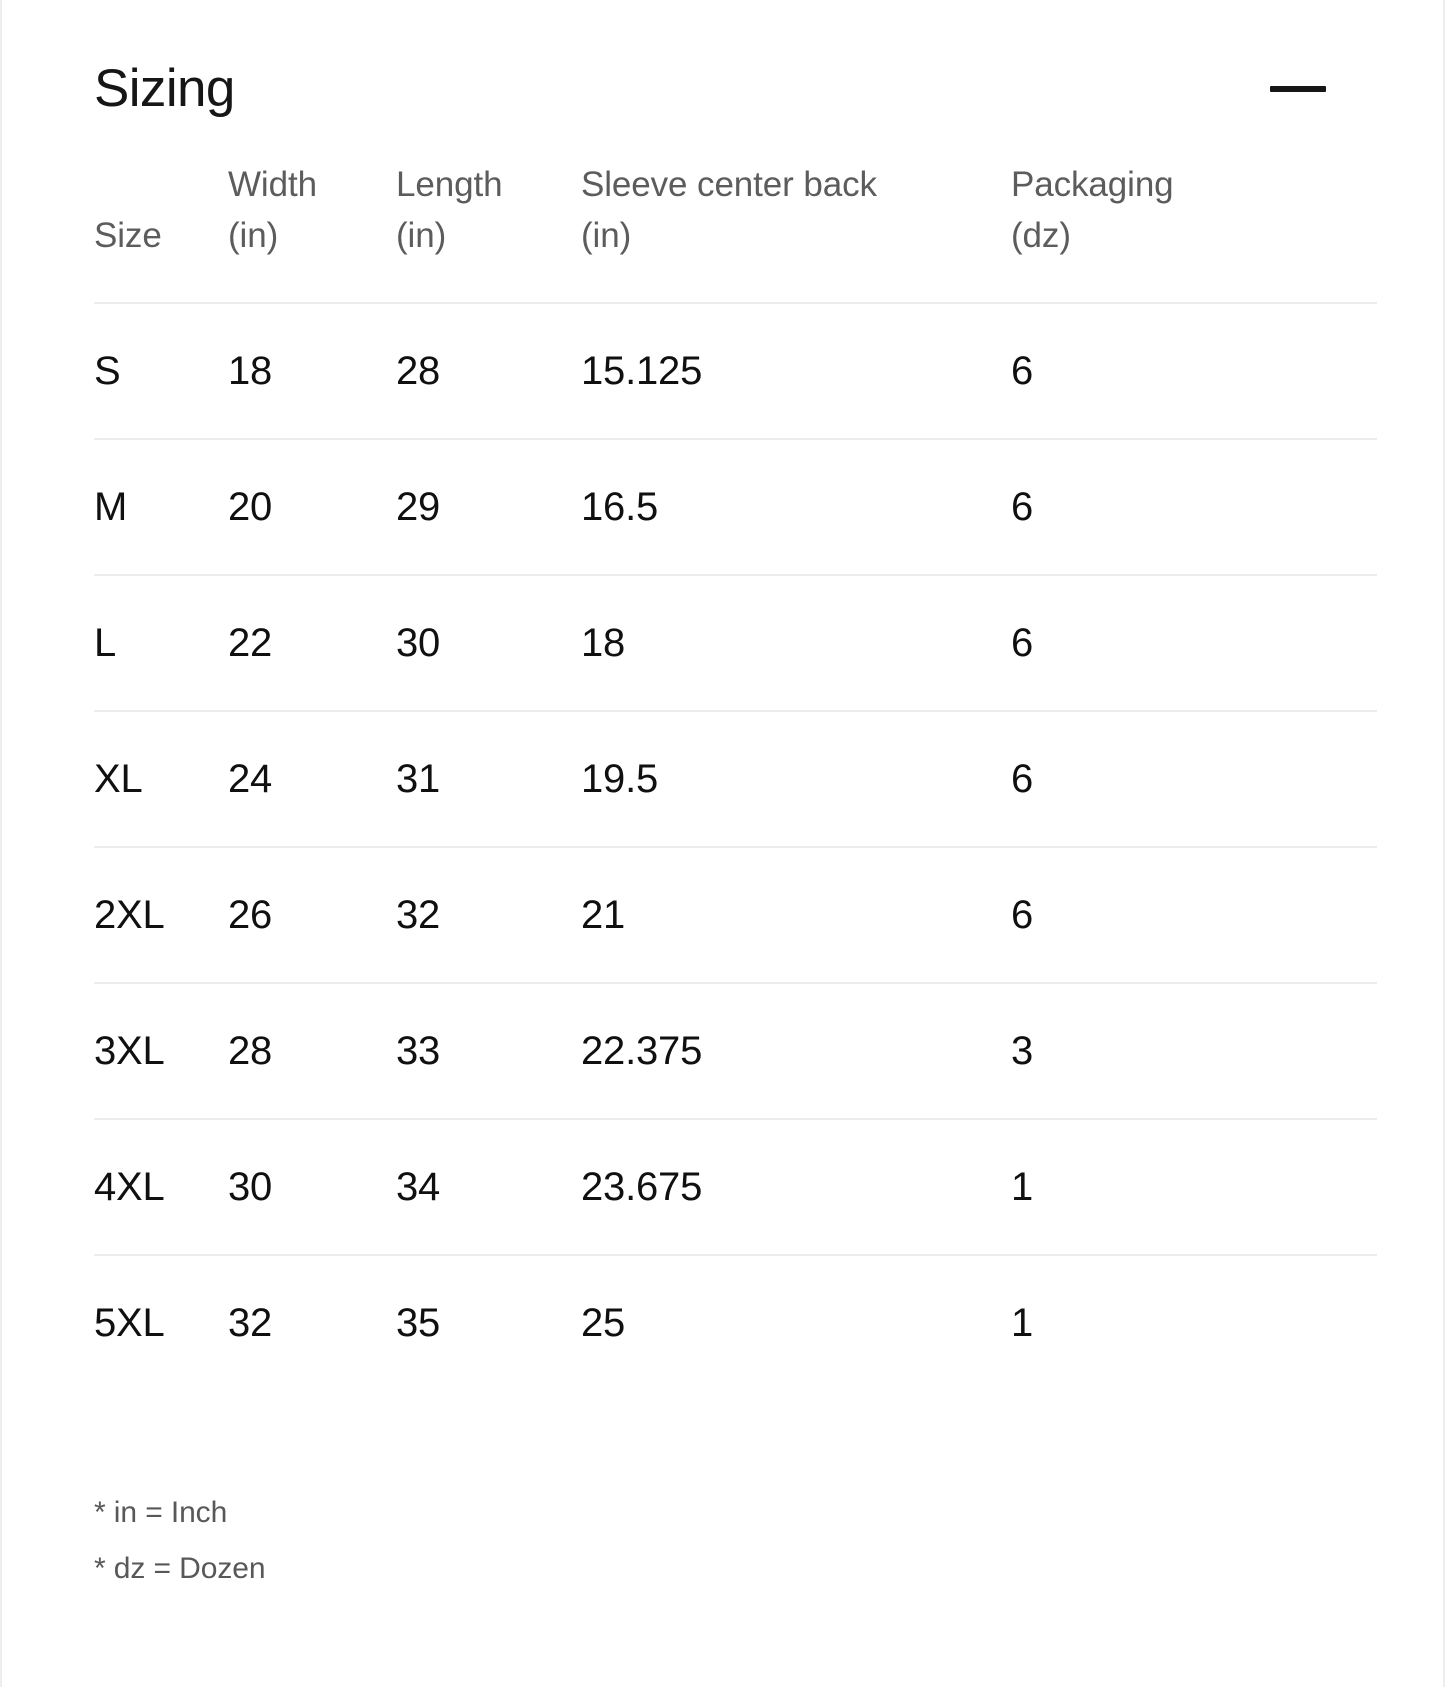 The width and height of the screenshot is (1445, 1687). I want to click on page-title: Sizing, so click(164, 88).